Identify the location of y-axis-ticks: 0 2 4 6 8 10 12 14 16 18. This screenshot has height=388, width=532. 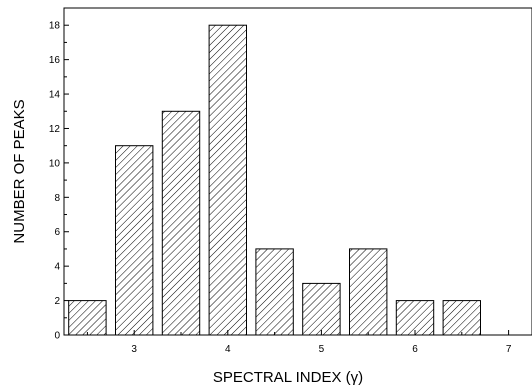
(59, 181).